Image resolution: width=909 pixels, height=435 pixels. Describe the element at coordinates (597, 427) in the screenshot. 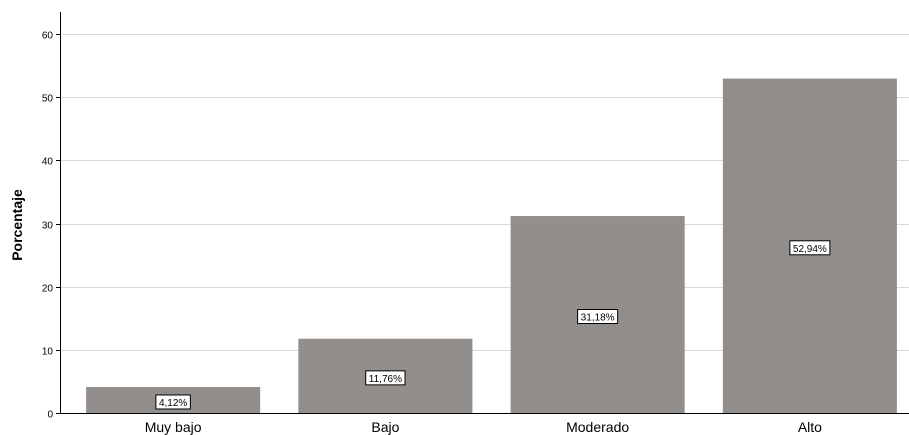

I see `x-category-label: Moderado` at that location.